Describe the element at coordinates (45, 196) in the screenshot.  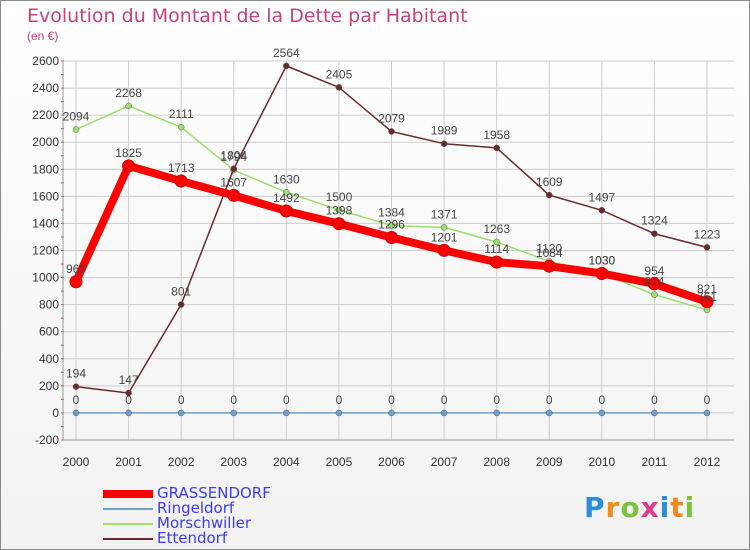
I see `y-tick-label: 1600` at that location.